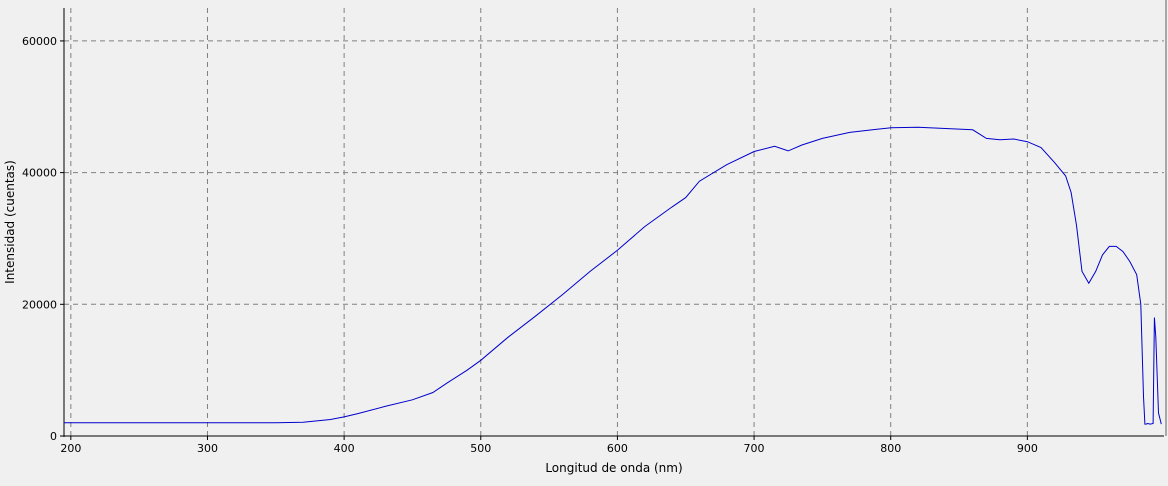  Describe the element at coordinates (10, 222) in the screenshot. I see `y-axis-title: Intensidad (cuentas)` at that location.